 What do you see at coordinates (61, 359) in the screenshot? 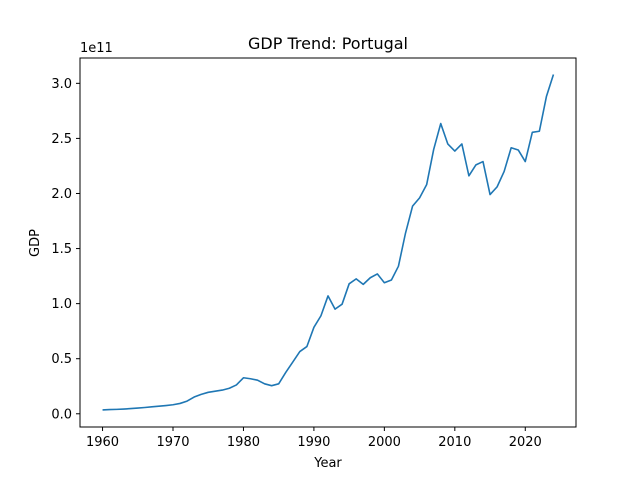
I see `y-tick-label: 0.5` at bounding box center [61, 359].